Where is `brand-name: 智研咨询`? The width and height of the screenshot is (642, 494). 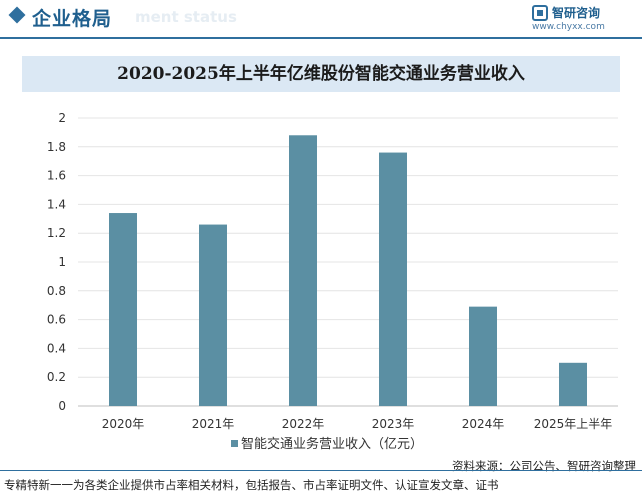 brand-name: 智研咨询 is located at coordinates (576, 13).